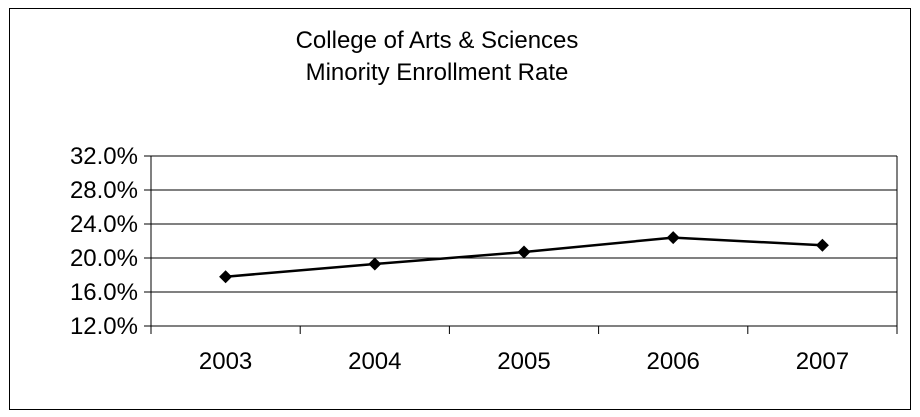  Describe the element at coordinates (104, 224) in the screenshot. I see `y-tick-label: 24.0%` at that location.